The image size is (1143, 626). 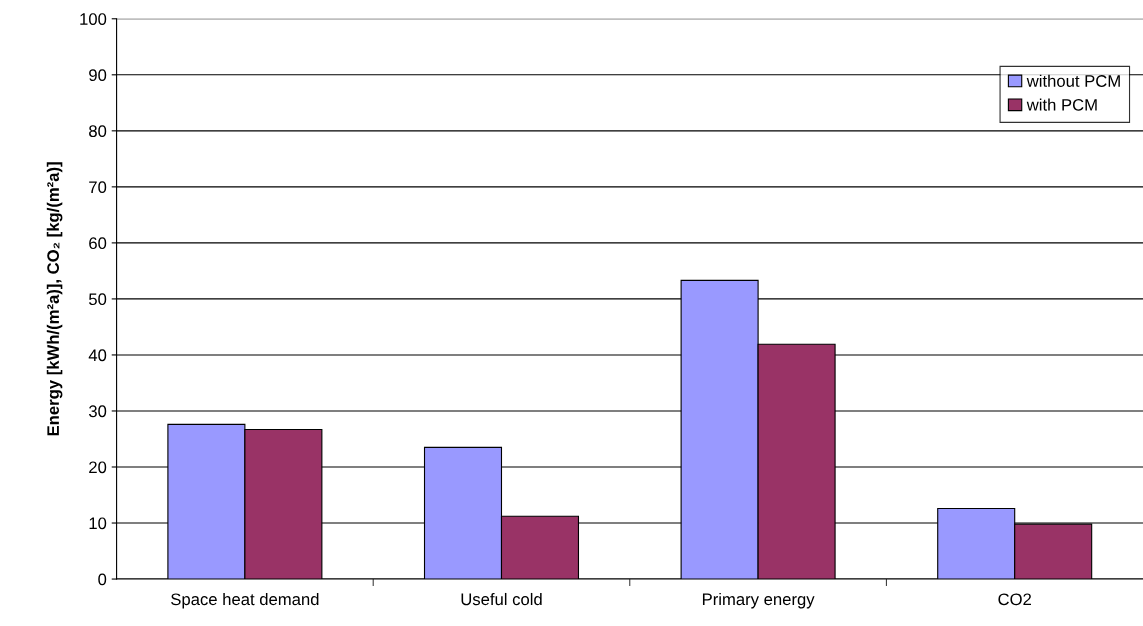 What do you see at coordinates (98, 523) in the screenshot?
I see `y-tick-label: 10` at bounding box center [98, 523].